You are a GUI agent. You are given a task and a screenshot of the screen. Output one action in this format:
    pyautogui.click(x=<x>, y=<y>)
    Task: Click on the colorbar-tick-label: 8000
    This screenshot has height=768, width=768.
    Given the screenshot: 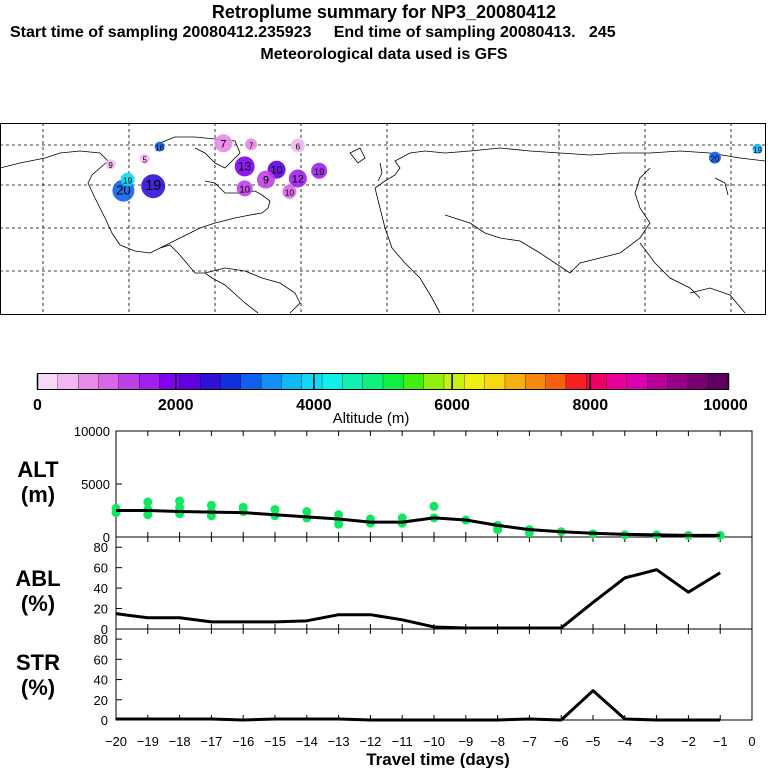 What is the action you would take?
    pyautogui.click(x=591, y=405)
    